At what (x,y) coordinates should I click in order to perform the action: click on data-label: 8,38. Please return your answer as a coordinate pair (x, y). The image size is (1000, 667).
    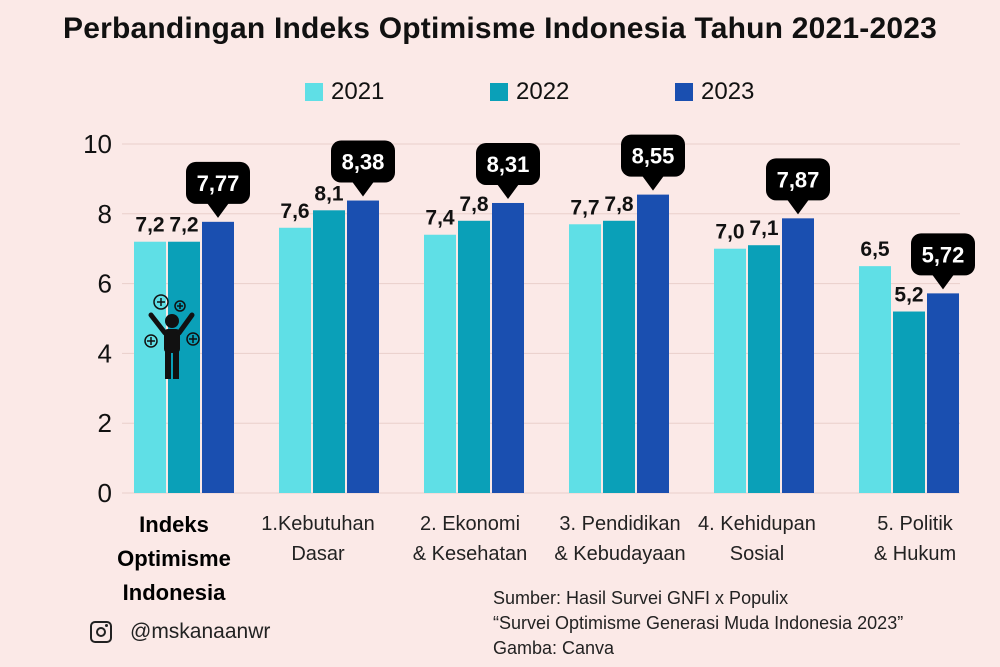
    Looking at the image, I should click on (363, 162).